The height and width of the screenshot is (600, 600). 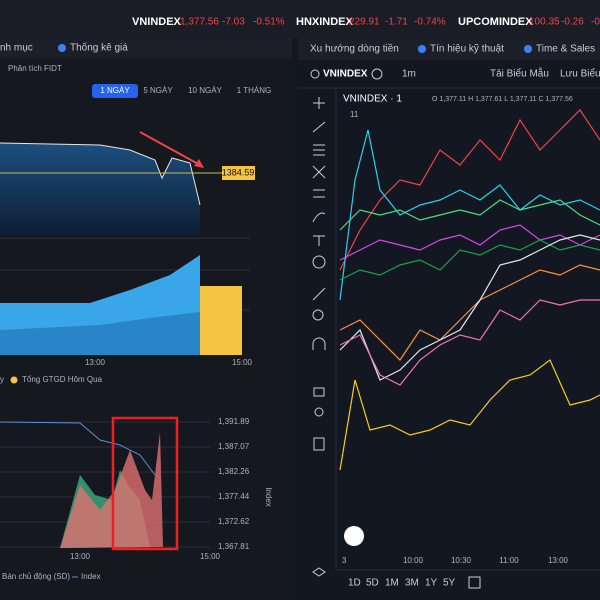 I want to click on ticker-bar, so click(x=300, y=19).